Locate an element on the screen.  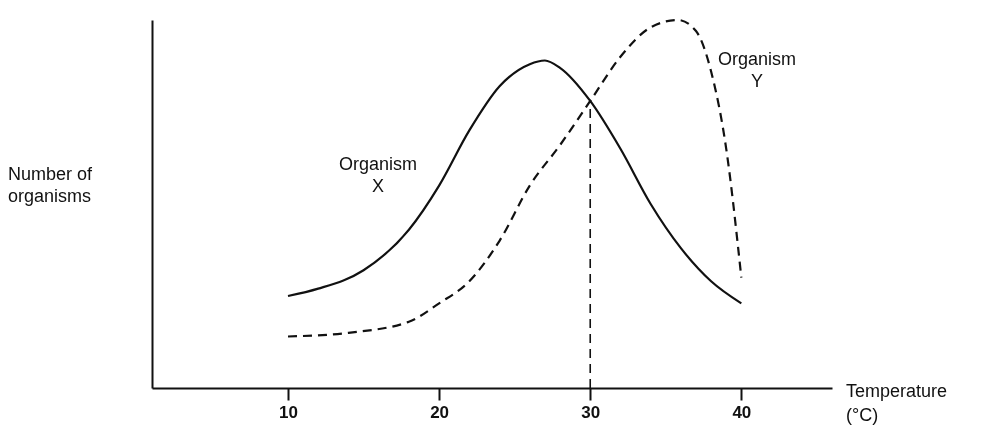
series-label: Organism X is located at coordinates (378, 175).